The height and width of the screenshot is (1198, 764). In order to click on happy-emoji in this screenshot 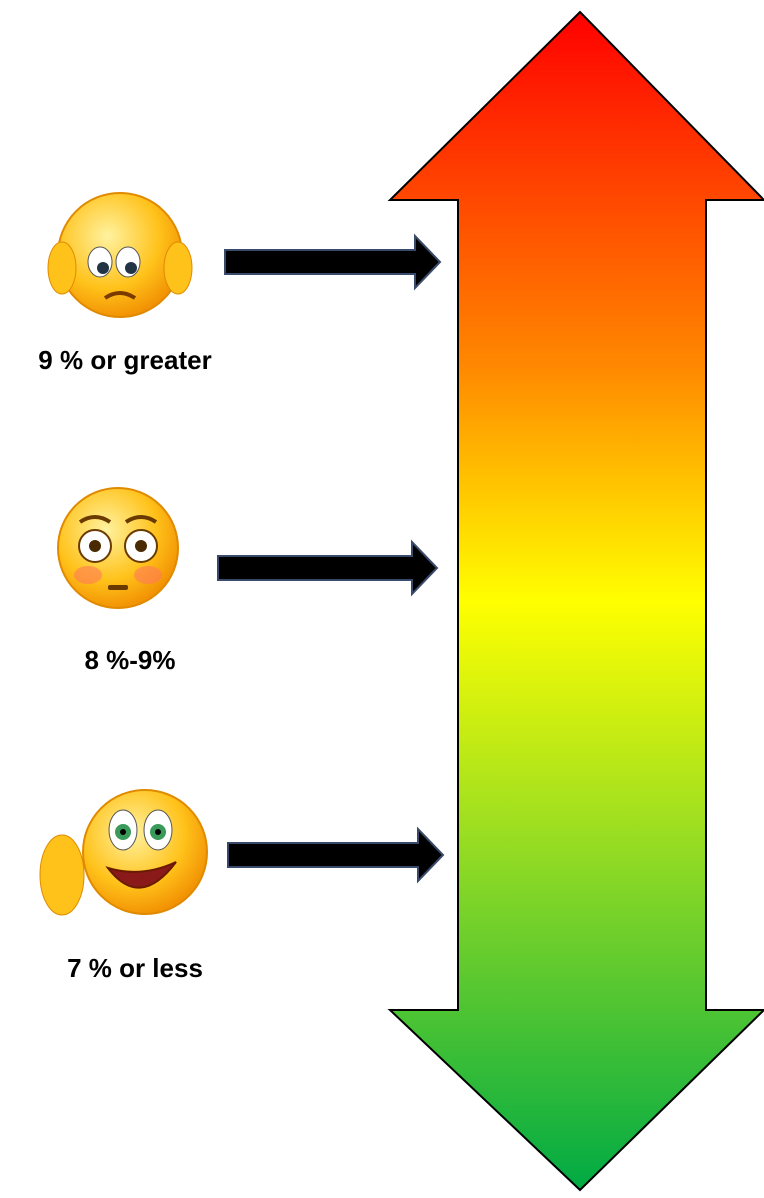, I will do `click(123, 852)`.